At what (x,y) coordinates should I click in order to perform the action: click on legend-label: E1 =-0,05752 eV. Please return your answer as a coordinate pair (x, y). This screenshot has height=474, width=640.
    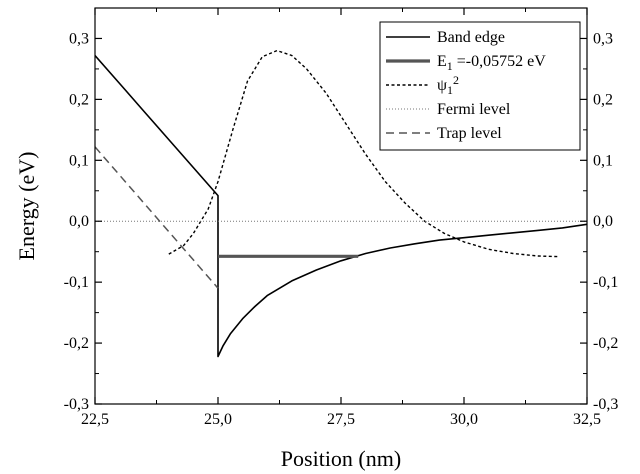
    Looking at the image, I should click on (491, 63).